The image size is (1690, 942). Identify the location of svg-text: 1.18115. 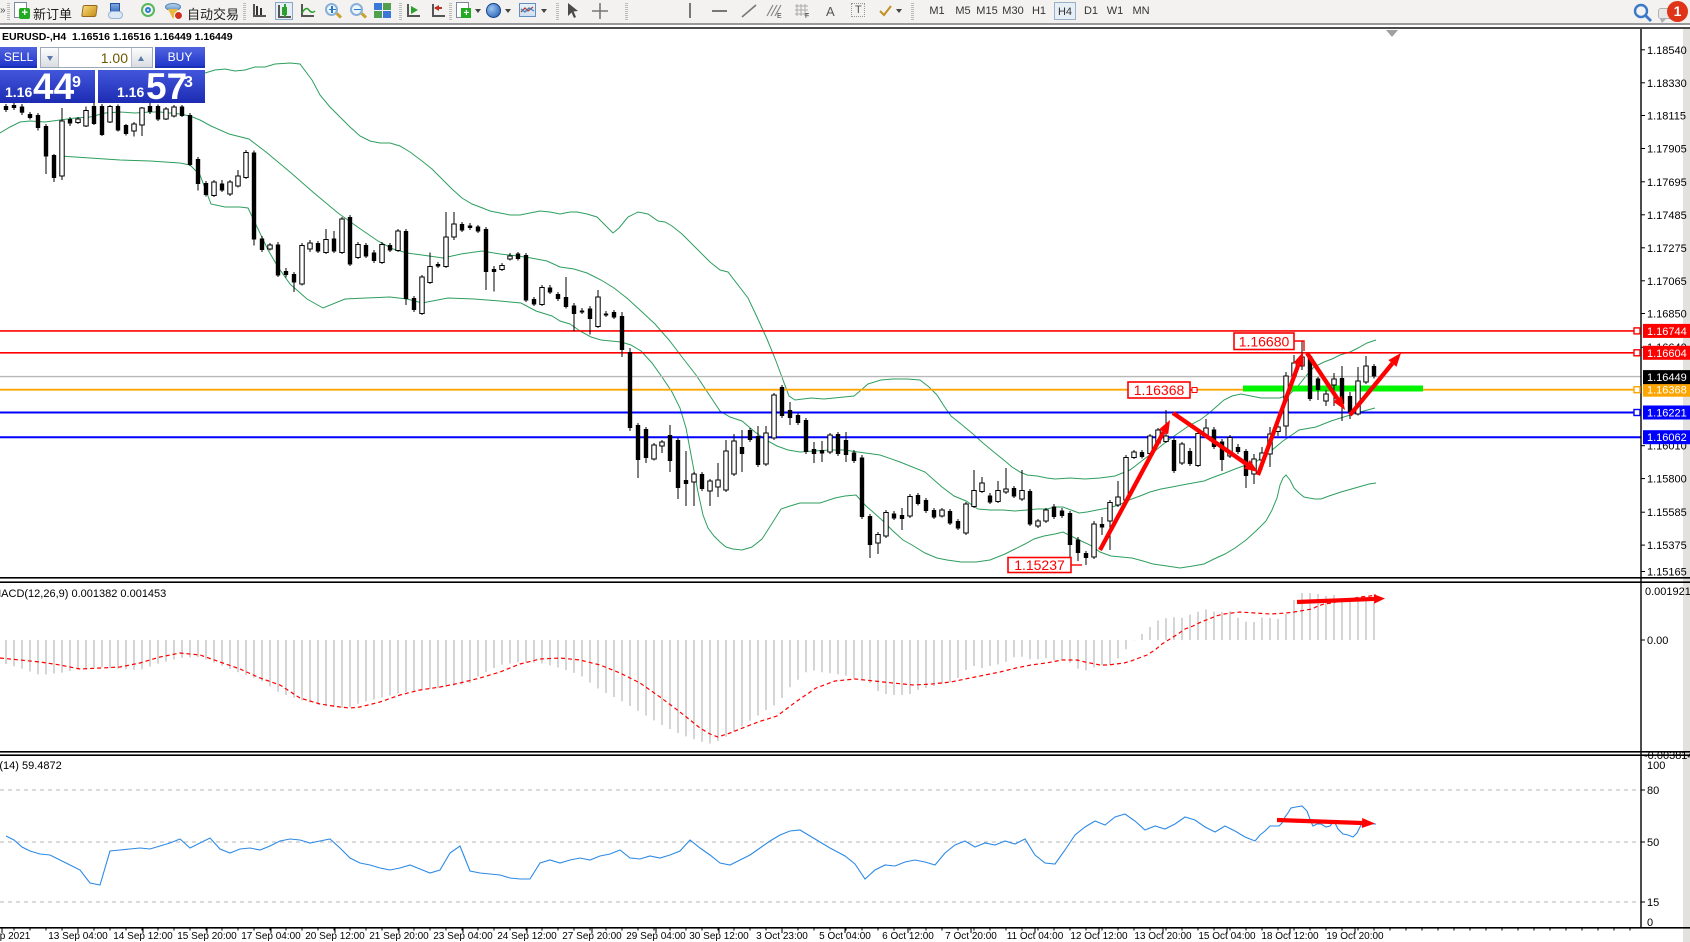
(1666, 117).